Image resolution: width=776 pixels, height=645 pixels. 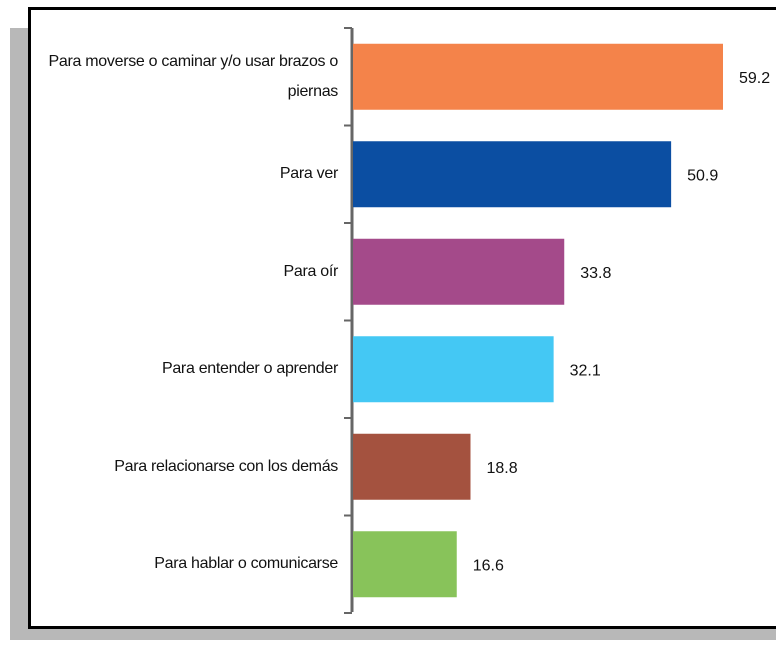 What do you see at coordinates (249, 369) in the screenshot?
I see `category-label: Para entender o aprender` at bounding box center [249, 369].